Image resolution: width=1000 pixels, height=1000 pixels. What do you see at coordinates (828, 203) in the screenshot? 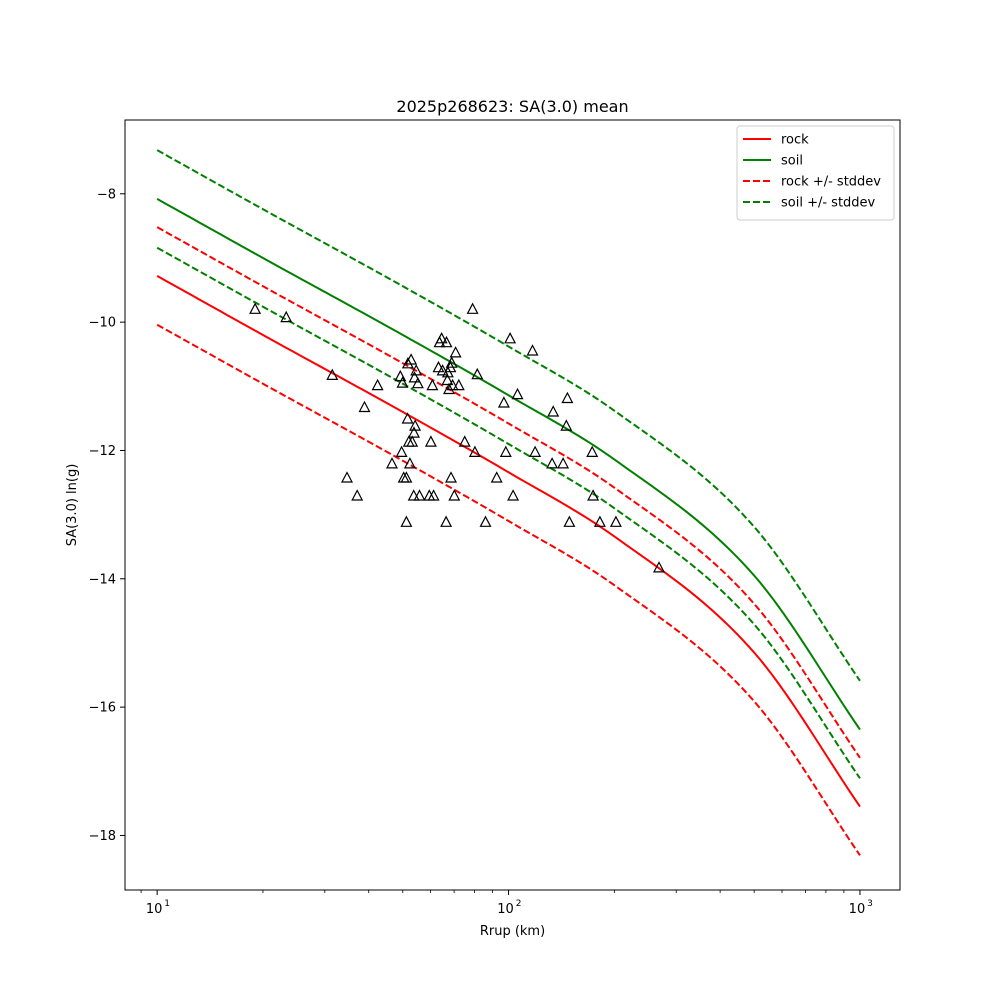
I see `legend-label: soil +/- stddev` at bounding box center [828, 203].